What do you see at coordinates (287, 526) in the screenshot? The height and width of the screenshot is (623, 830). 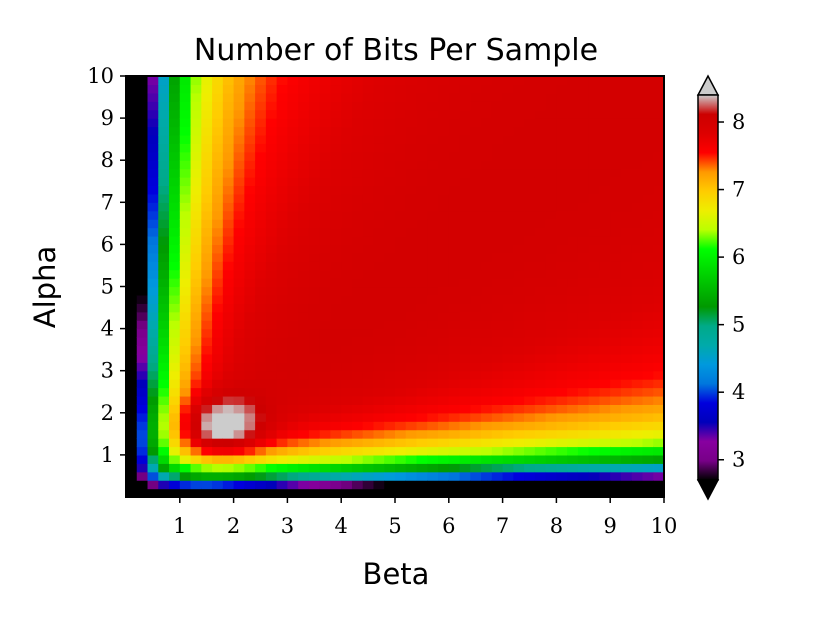 I see `x-tick-label: 3` at bounding box center [287, 526].